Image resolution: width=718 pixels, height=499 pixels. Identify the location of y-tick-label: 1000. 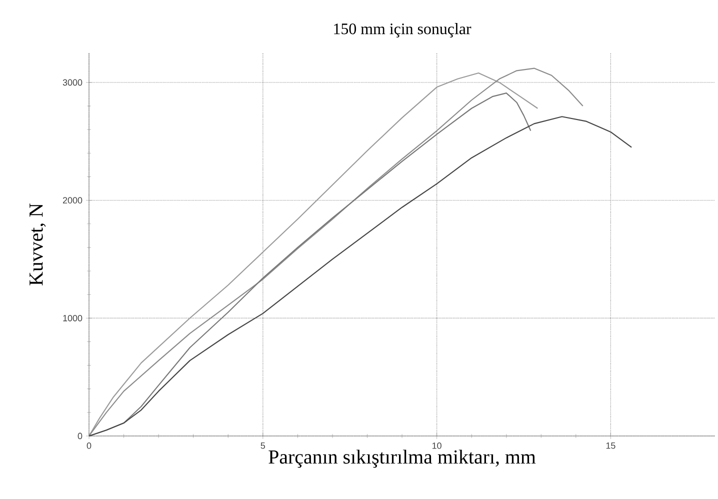
(72, 318).